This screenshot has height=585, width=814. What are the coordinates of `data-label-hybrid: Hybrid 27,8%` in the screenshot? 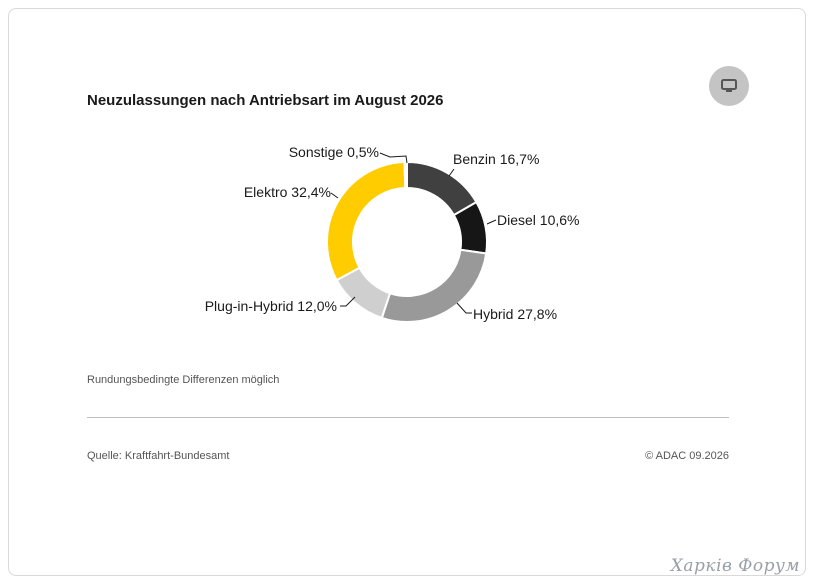 It's located at (515, 314).